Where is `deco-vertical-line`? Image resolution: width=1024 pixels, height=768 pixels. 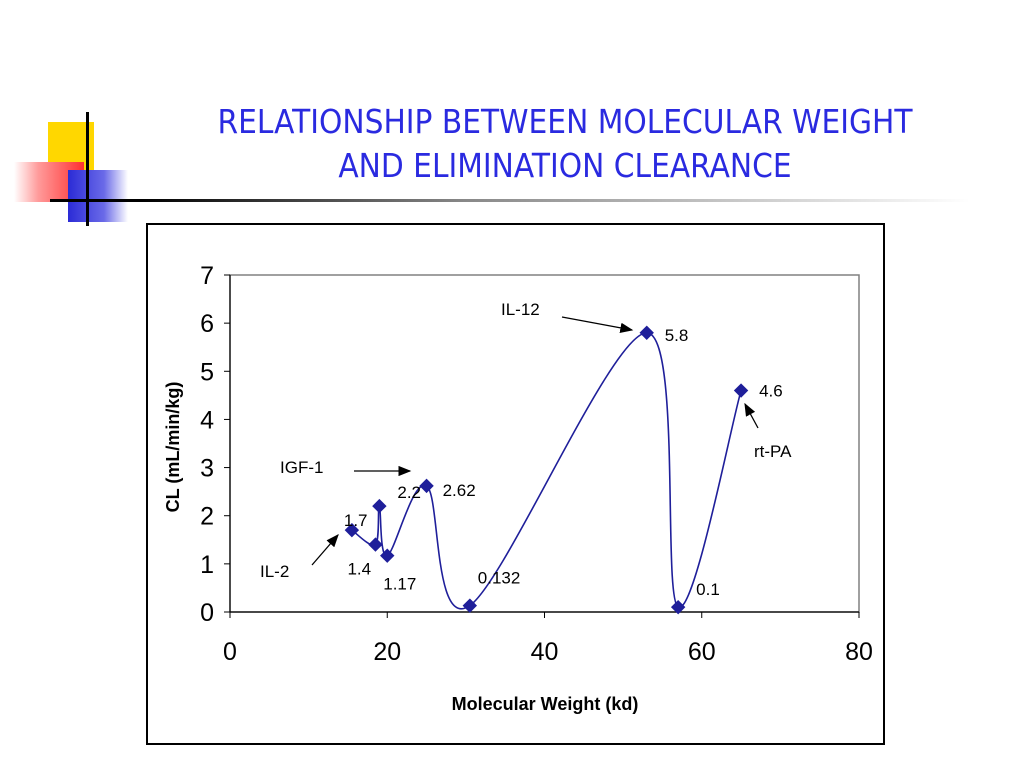 deco-vertical-line is located at coordinates (87, 169).